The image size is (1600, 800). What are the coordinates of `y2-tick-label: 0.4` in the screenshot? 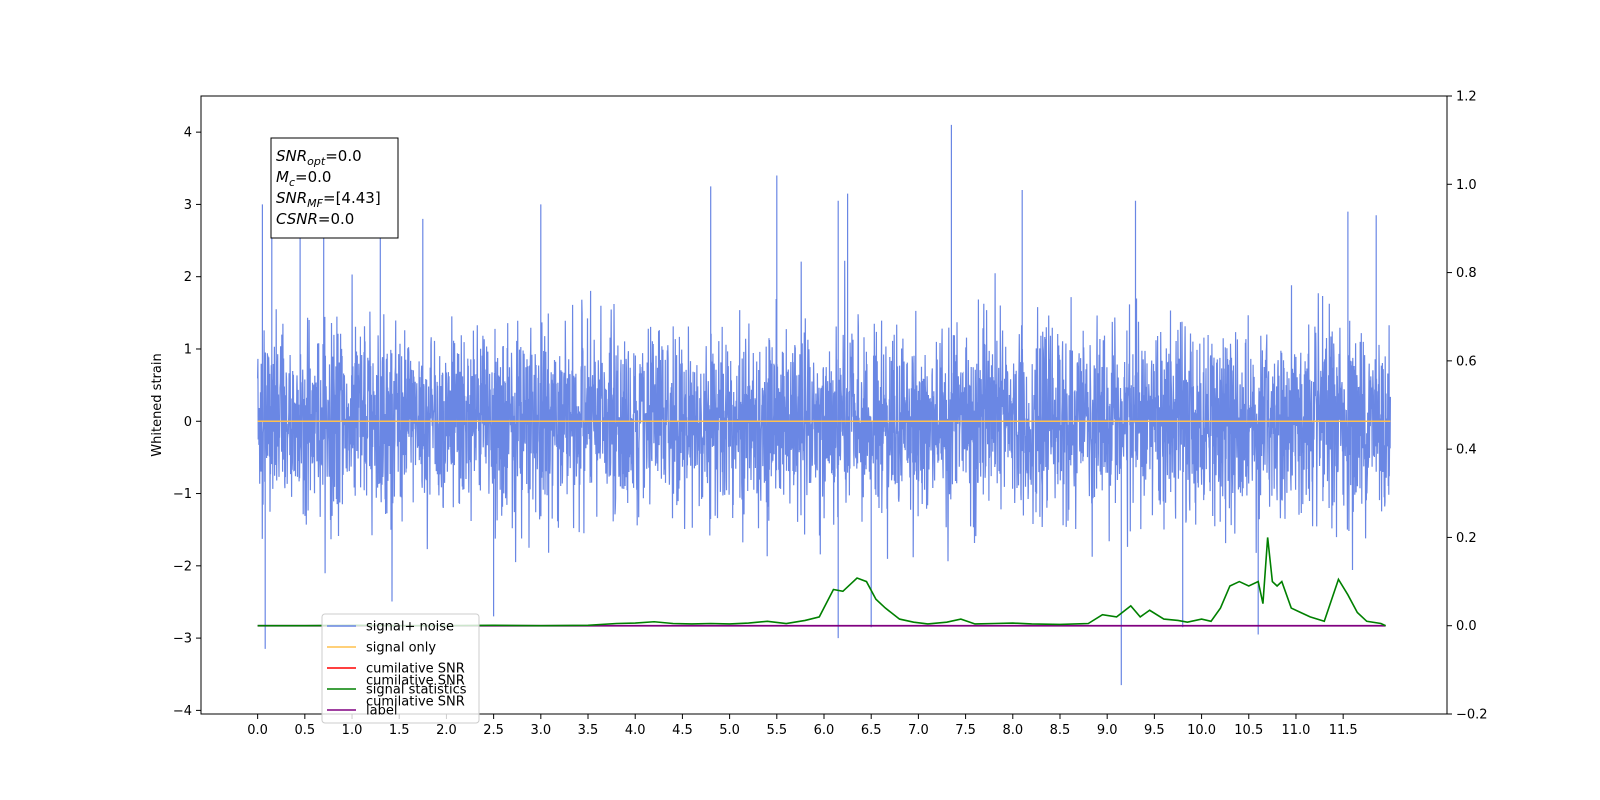 It's located at (1466, 450).